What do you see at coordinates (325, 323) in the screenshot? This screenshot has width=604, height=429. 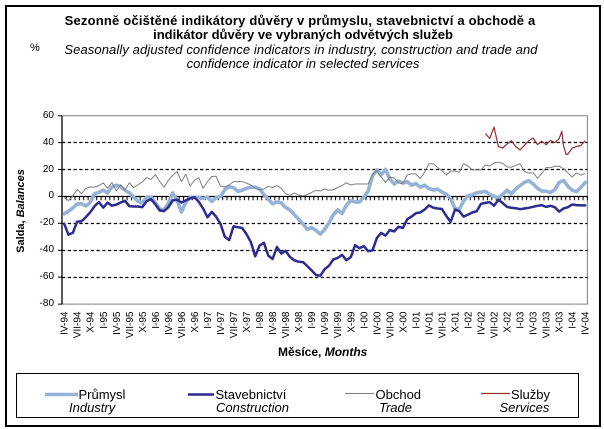 I see `svg-text: IV-99` at bounding box center [325, 323].